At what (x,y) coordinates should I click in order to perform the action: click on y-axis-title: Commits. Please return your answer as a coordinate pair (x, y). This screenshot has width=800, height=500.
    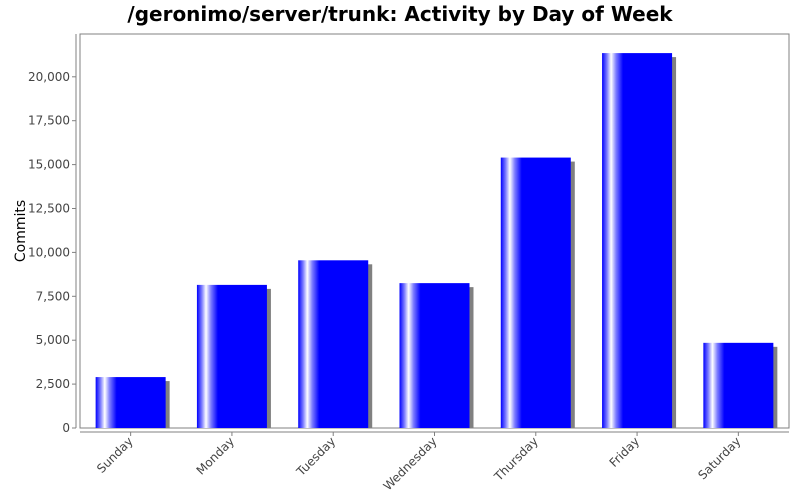
    Looking at the image, I should click on (21, 231).